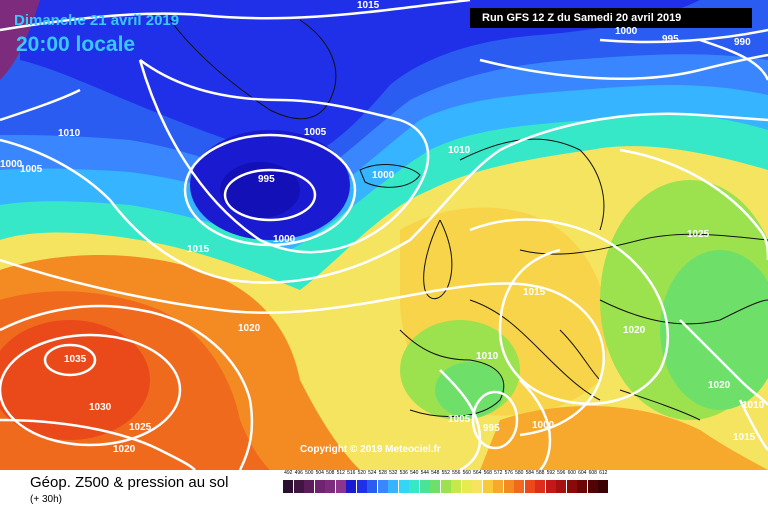  What do you see at coordinates (435, 473) in the screenshot?
I see `color-scale-tick-label: 548` at bounding box center [435, 473].